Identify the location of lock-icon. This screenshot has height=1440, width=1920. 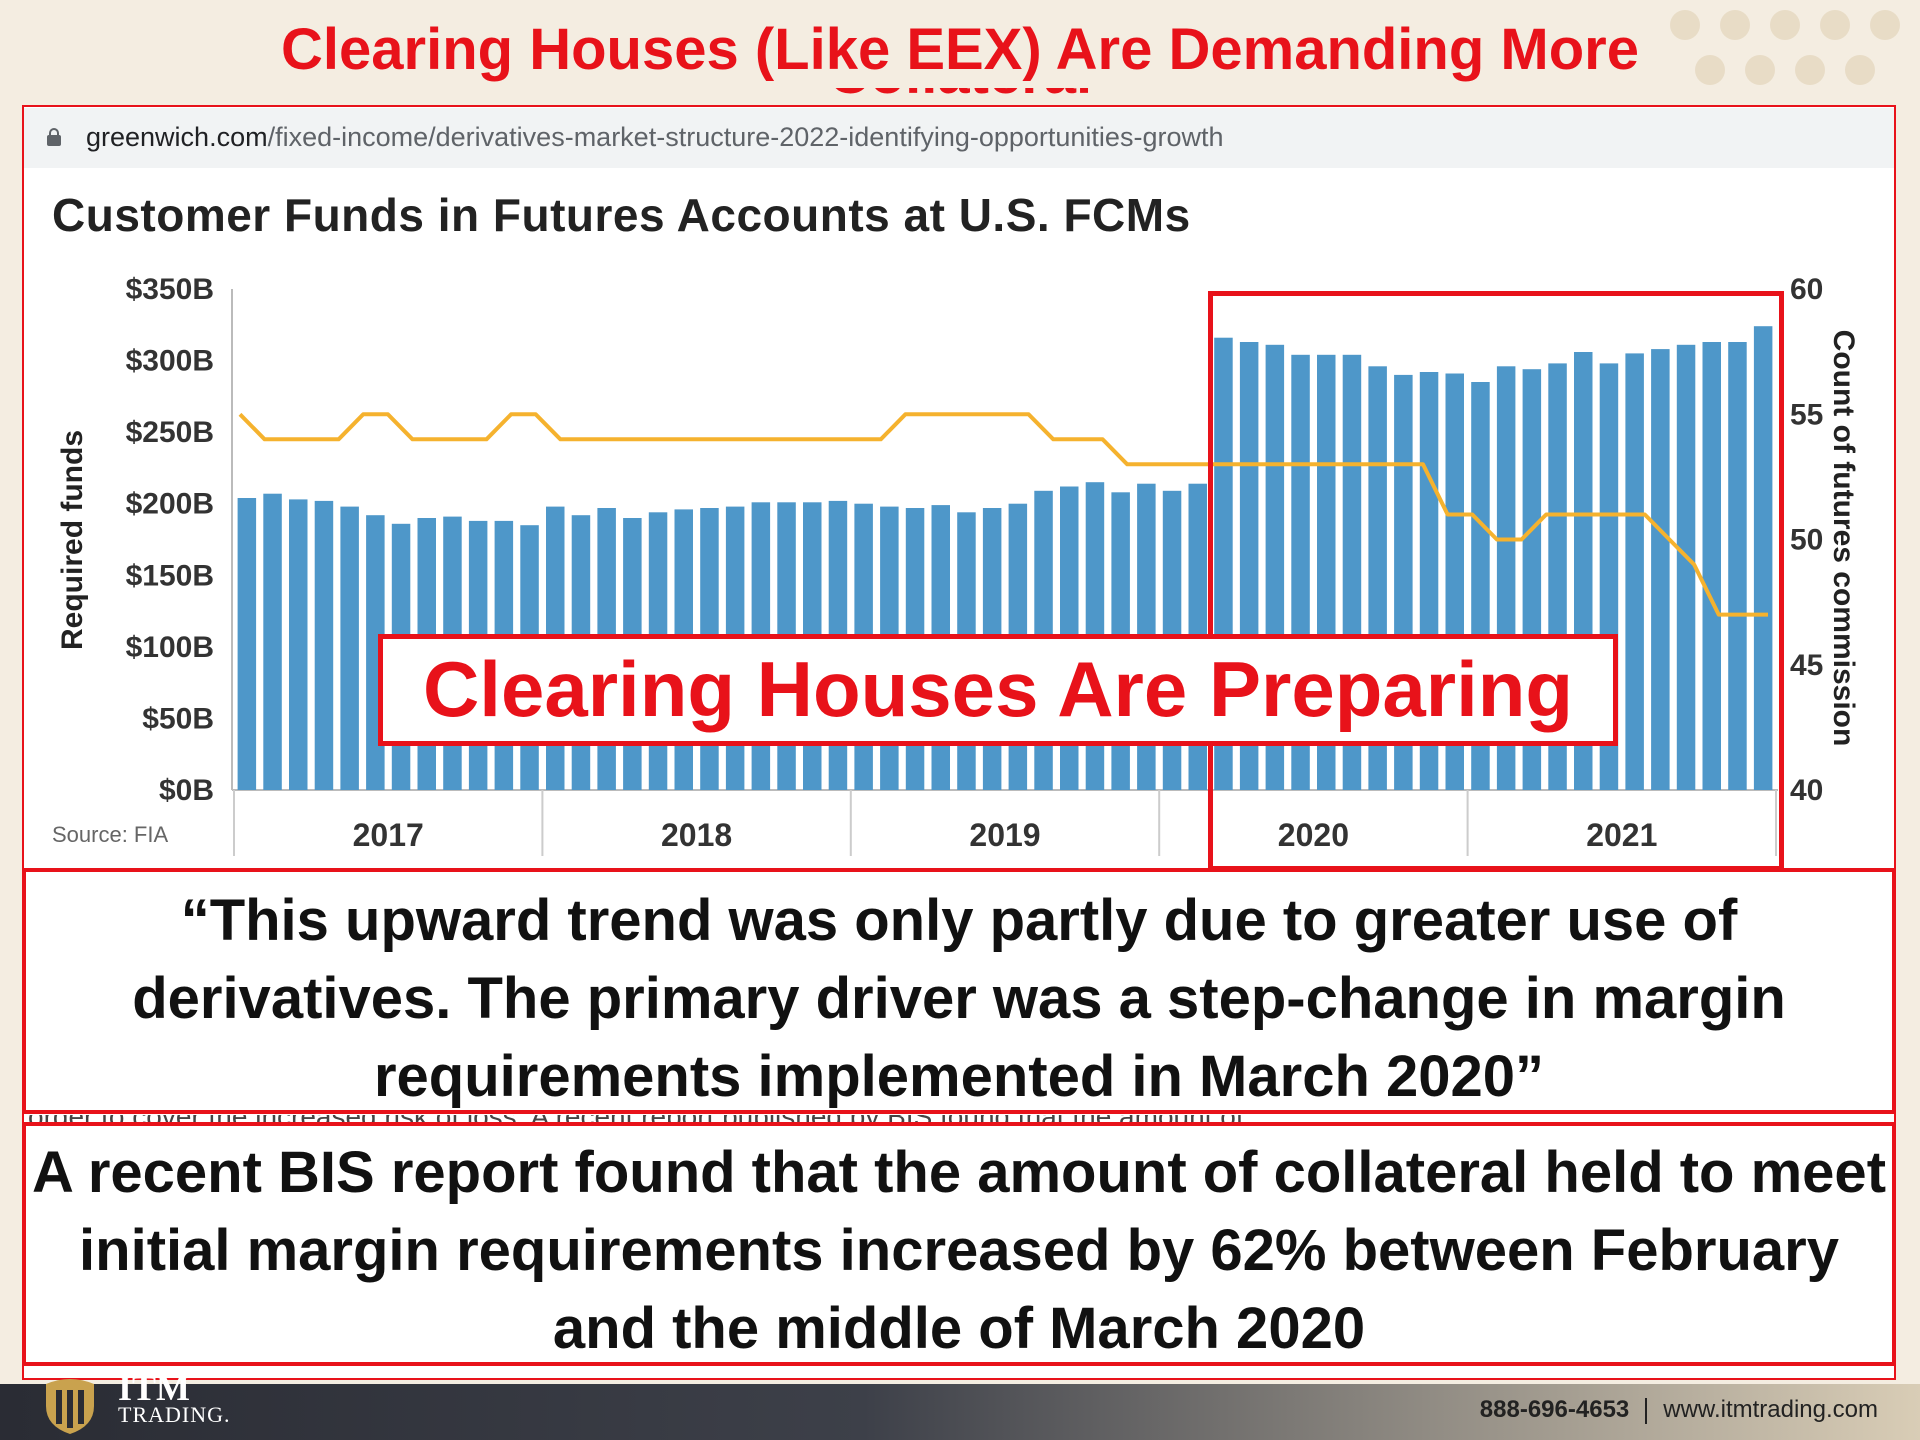
(54, 137).